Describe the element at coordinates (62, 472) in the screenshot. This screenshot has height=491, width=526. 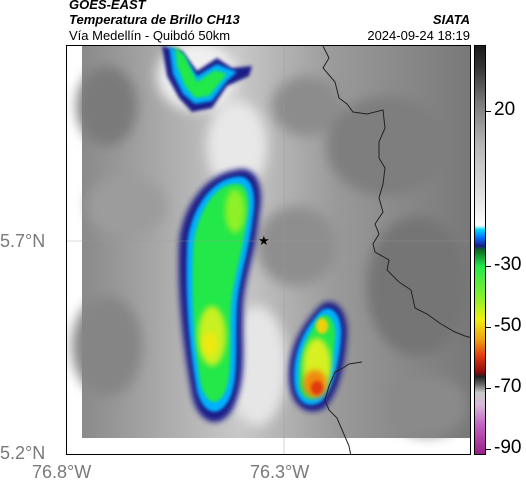
I see `lon-label: 76.8°W` at that location.